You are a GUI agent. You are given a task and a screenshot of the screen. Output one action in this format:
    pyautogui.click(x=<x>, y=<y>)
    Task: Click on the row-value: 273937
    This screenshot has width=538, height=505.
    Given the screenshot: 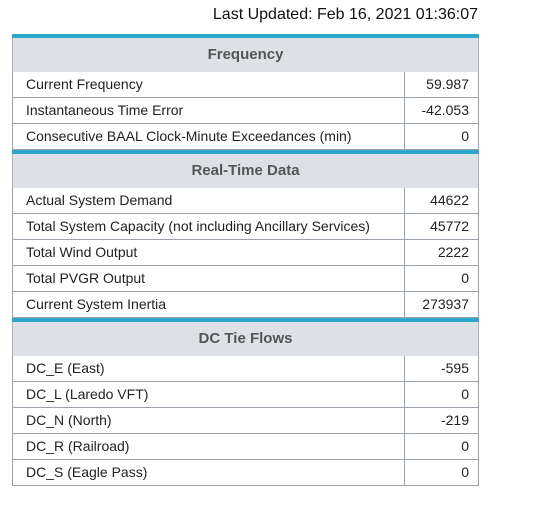 What is the action you would take?
    pyautogui.click(x=445, y=304)
    